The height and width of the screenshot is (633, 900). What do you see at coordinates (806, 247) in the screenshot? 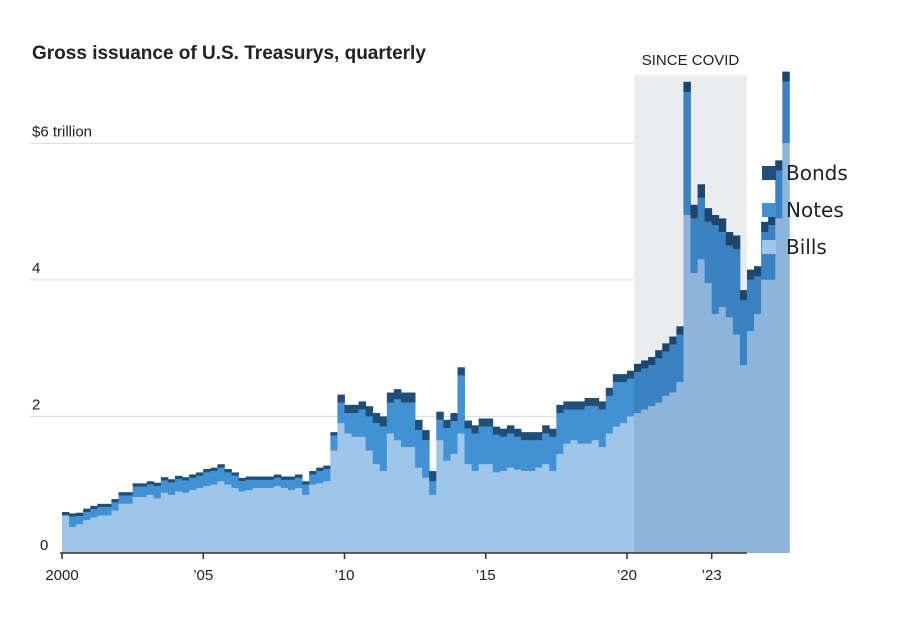
I see `legend-label-bills: Bills` at bounding box center [806, 247].